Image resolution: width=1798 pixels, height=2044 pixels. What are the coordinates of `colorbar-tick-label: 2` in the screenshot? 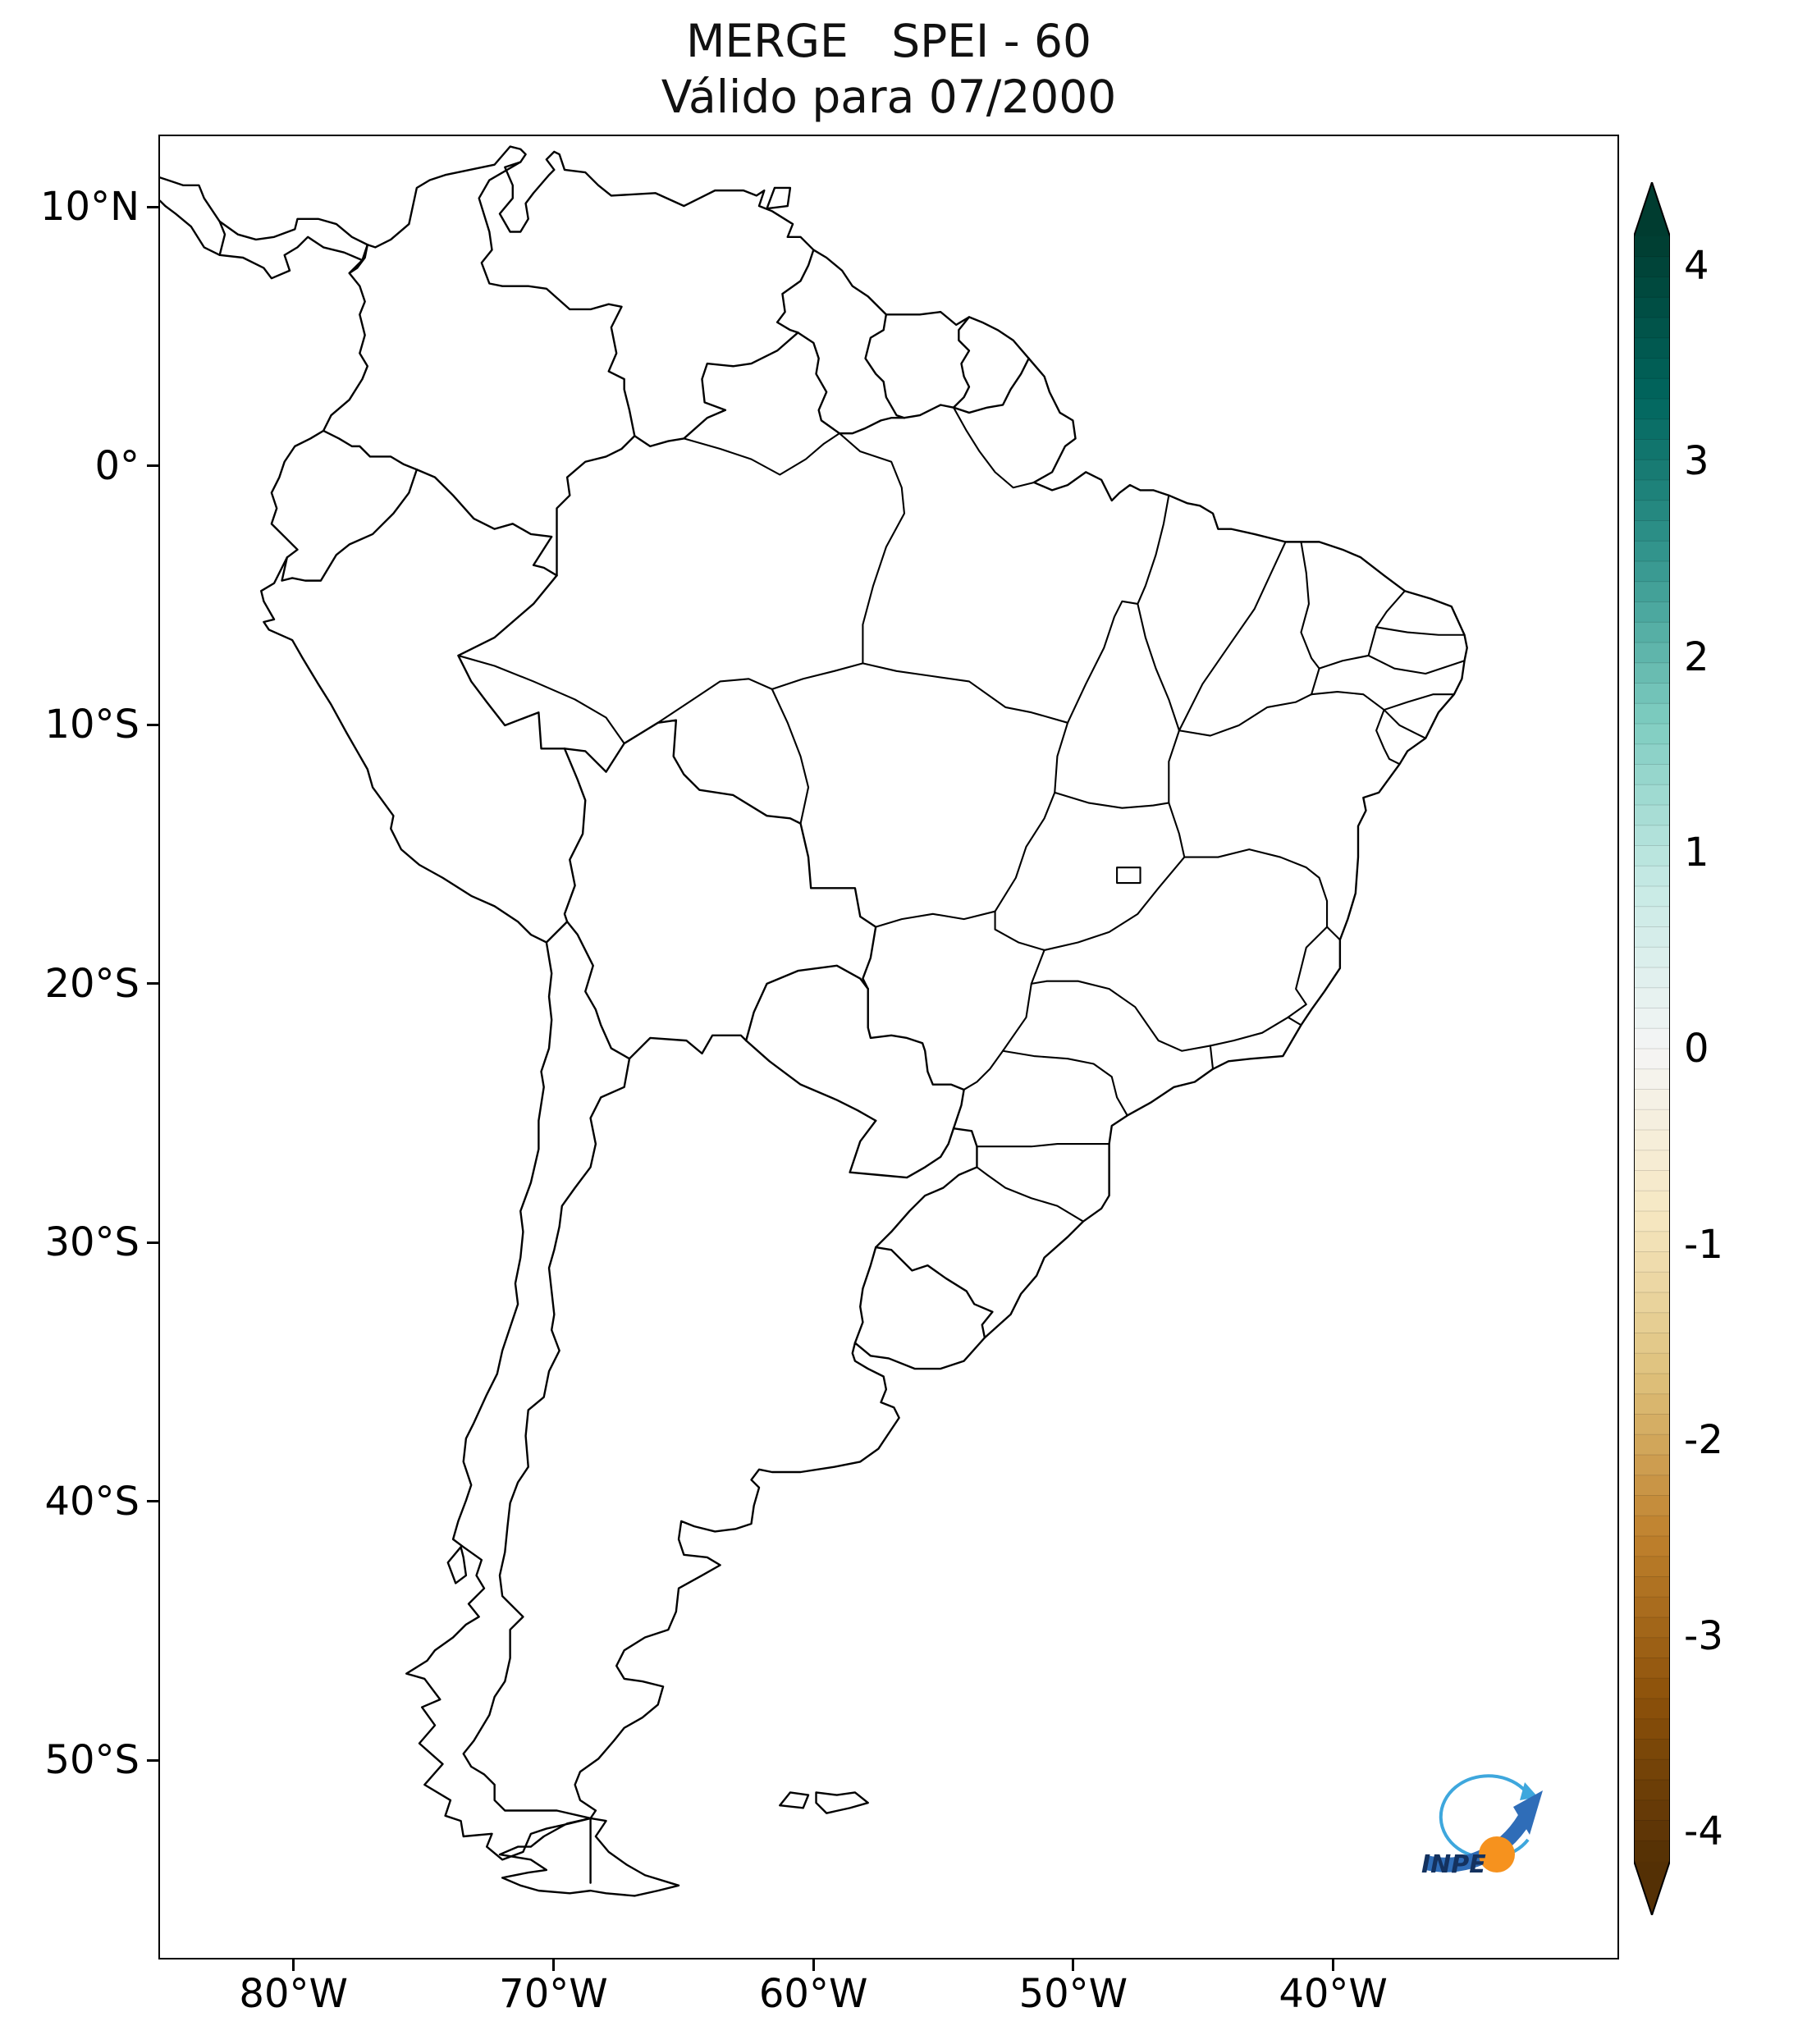 It's located at (1696, 656).